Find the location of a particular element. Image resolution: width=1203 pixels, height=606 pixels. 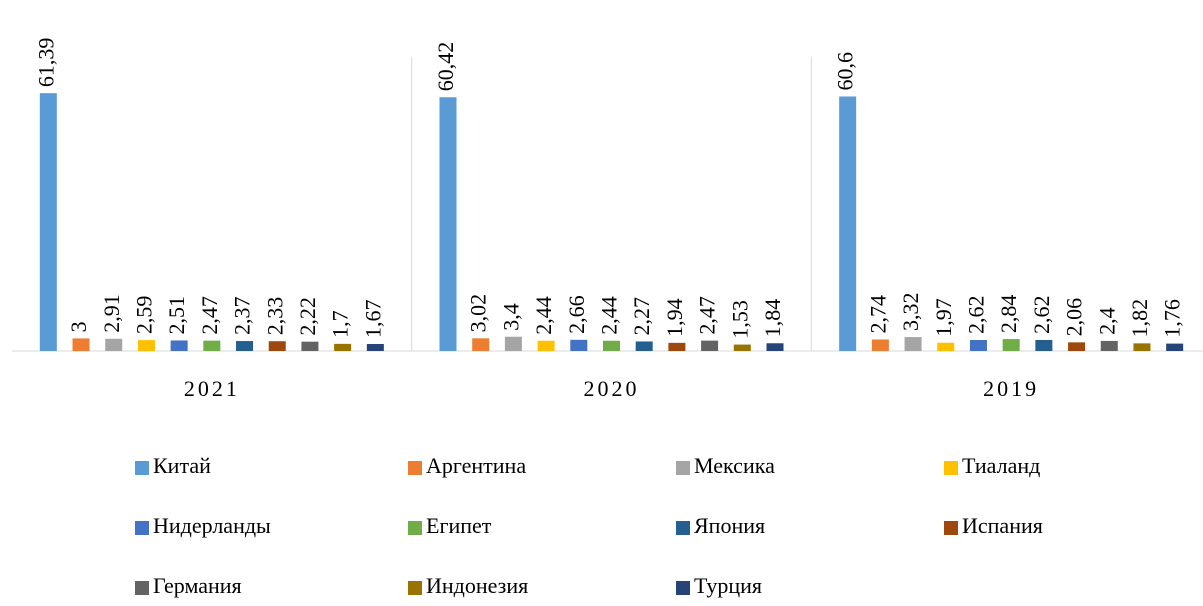

data-label: 2,4 is located at coordinates (1106, 321).